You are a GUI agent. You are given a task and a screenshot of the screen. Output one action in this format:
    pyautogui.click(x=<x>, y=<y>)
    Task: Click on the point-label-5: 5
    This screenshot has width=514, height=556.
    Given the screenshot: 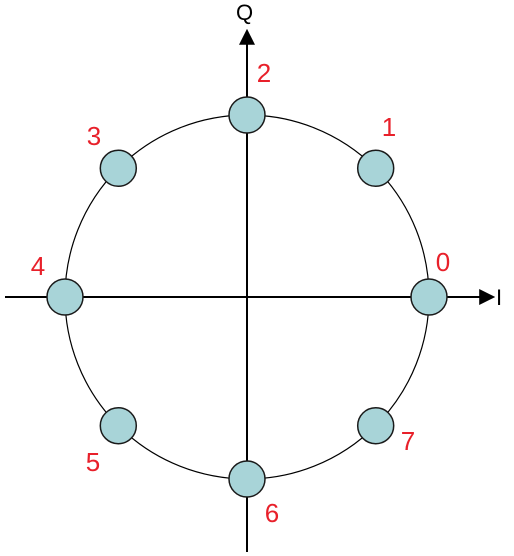 What is the action you would take?
    pyautogui.click(x=93, y=462)
    